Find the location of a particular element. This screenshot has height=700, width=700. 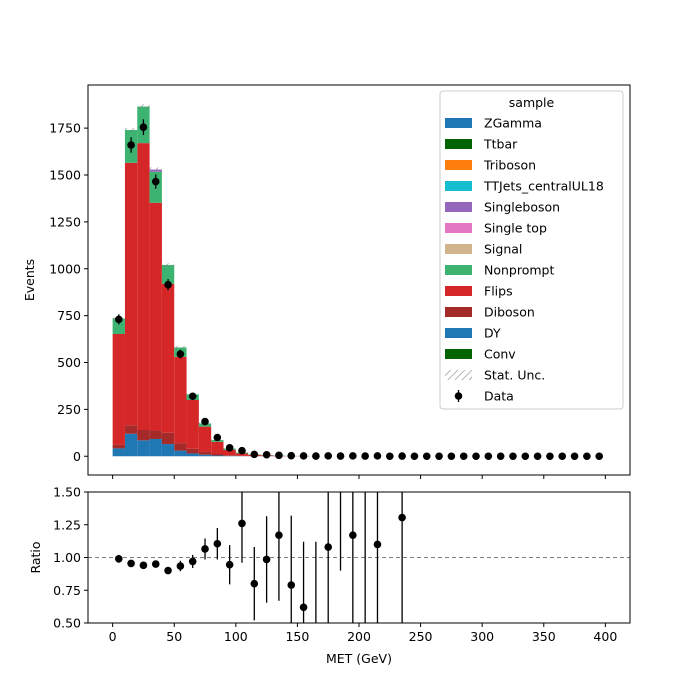

legend-marker is located at coordinates (458, 396).